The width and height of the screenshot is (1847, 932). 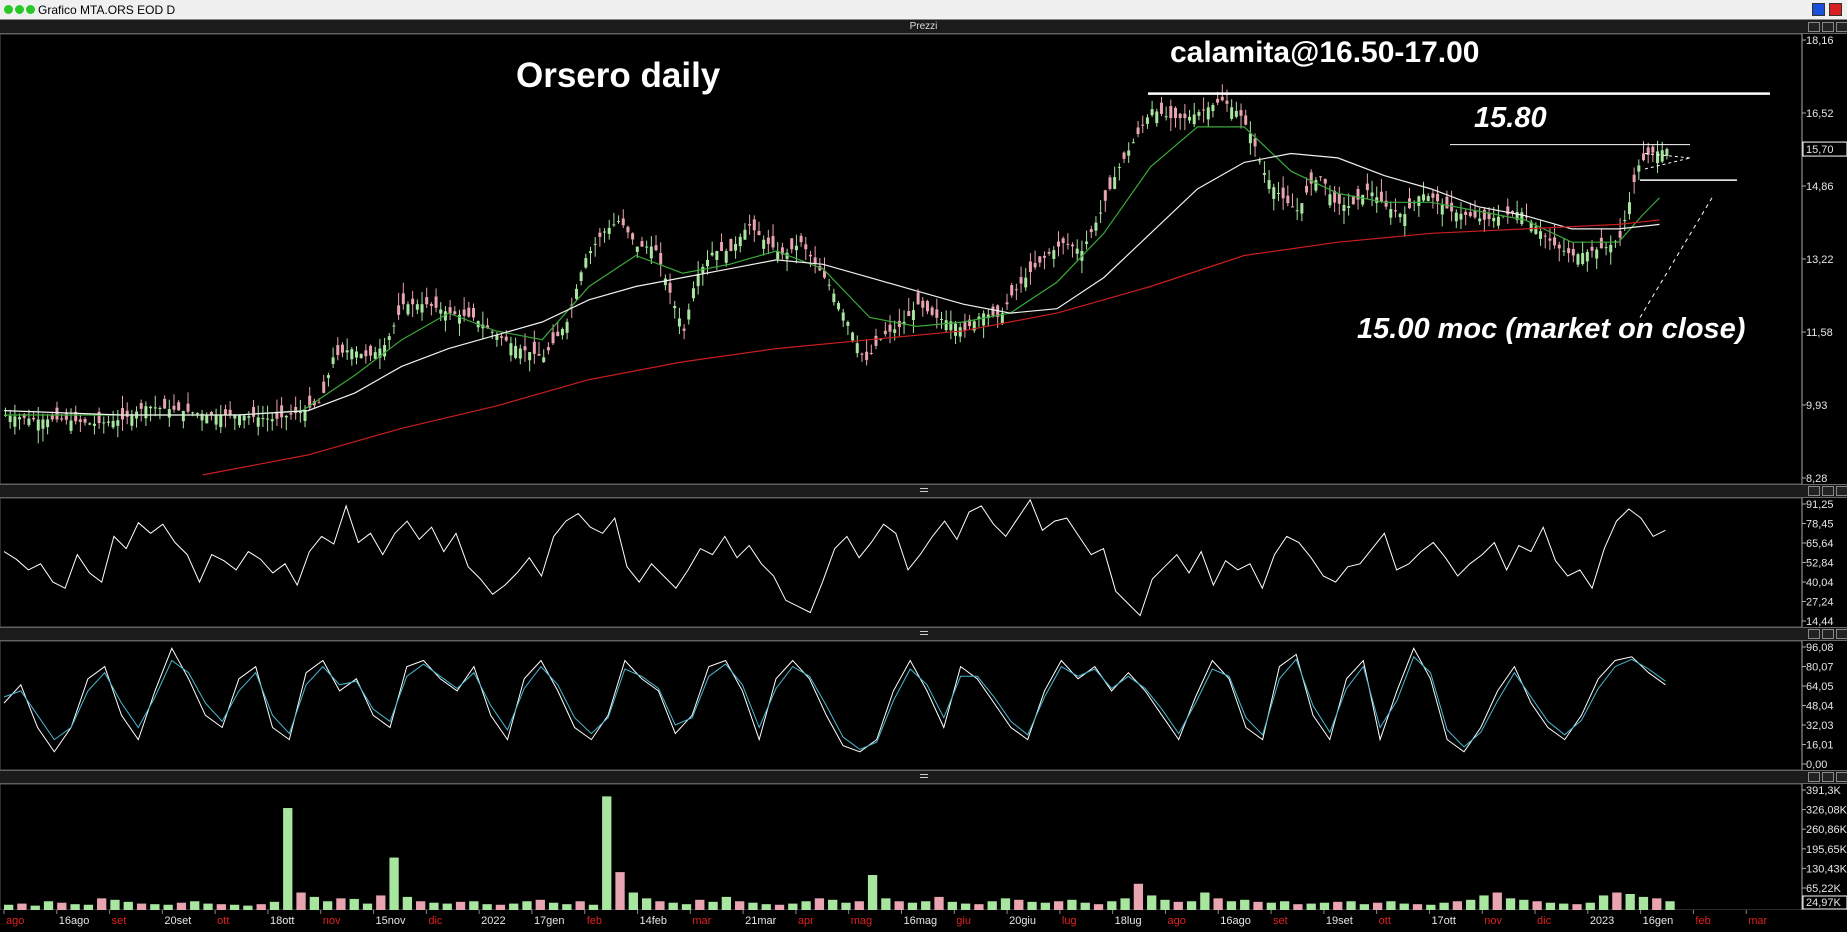 What do you see at coordinates (1667, 163) in the screenshot?
I see `triangle-lower-line` at bounding box center [1667, 163].